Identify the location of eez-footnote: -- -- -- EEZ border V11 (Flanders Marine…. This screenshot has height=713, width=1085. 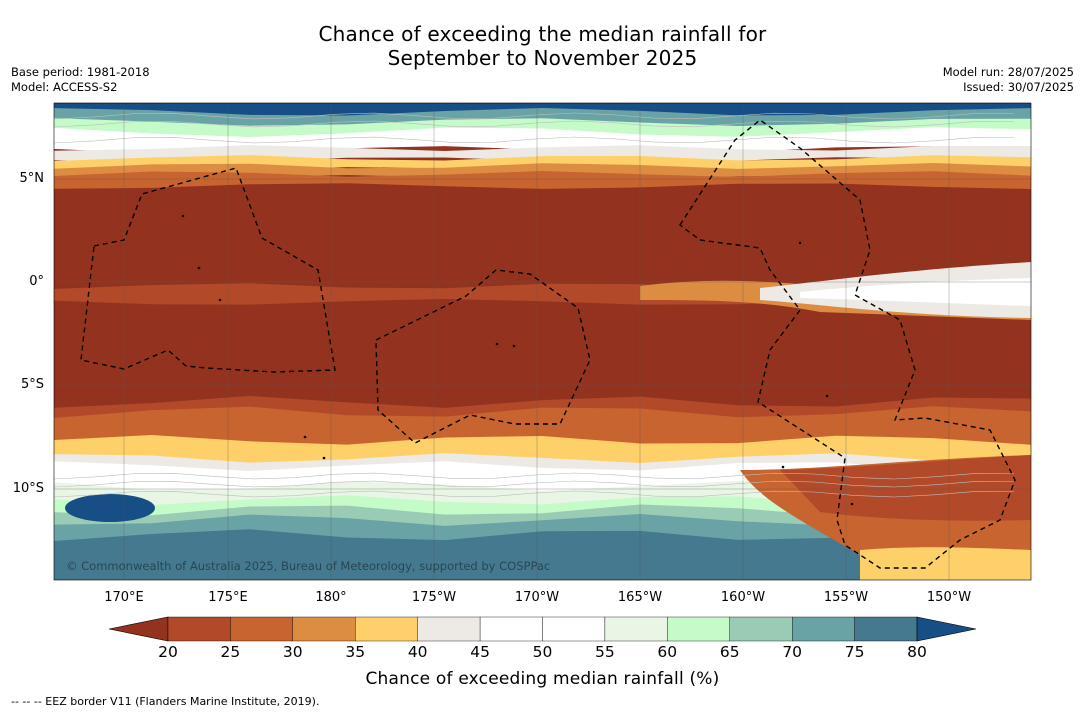
(165, 701).